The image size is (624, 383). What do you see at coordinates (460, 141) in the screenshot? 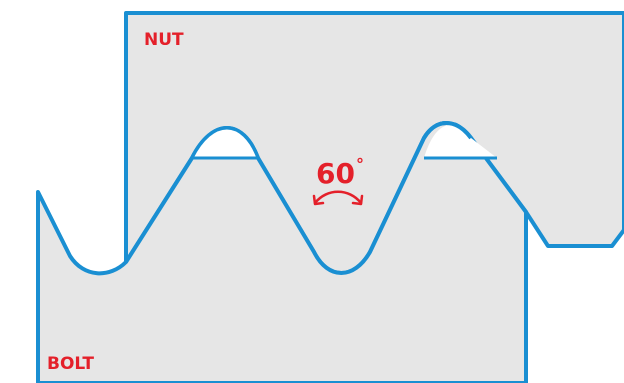
I see `crest-clearance-right` at bounding box center [460, 141].